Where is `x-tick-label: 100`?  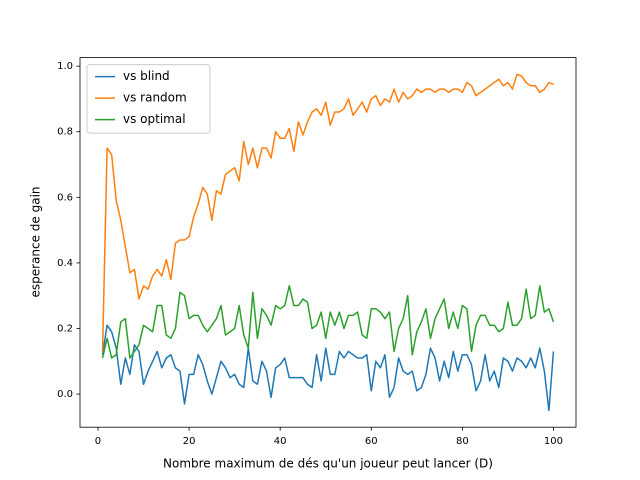
x-tick-label: 100 is located at coordinates (553, 441).